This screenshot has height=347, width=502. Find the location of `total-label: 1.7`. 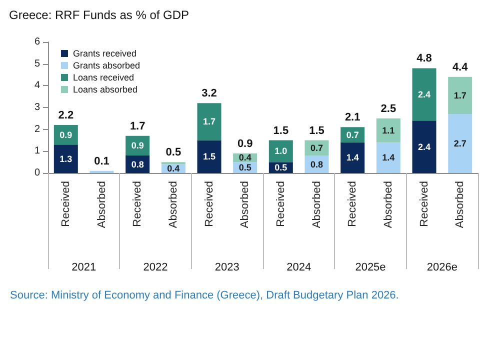

total-label: 1.7 is located at coordinates (138, 126).